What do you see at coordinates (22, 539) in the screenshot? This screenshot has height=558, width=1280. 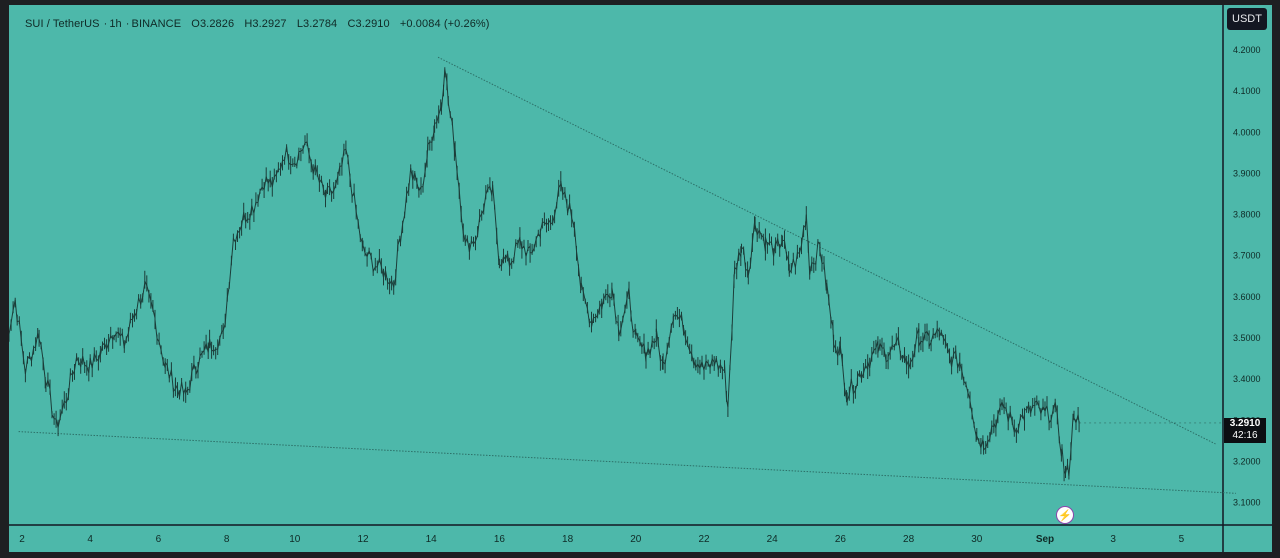 I see `x-tick-label: 2` at bounding box center [22, 539].